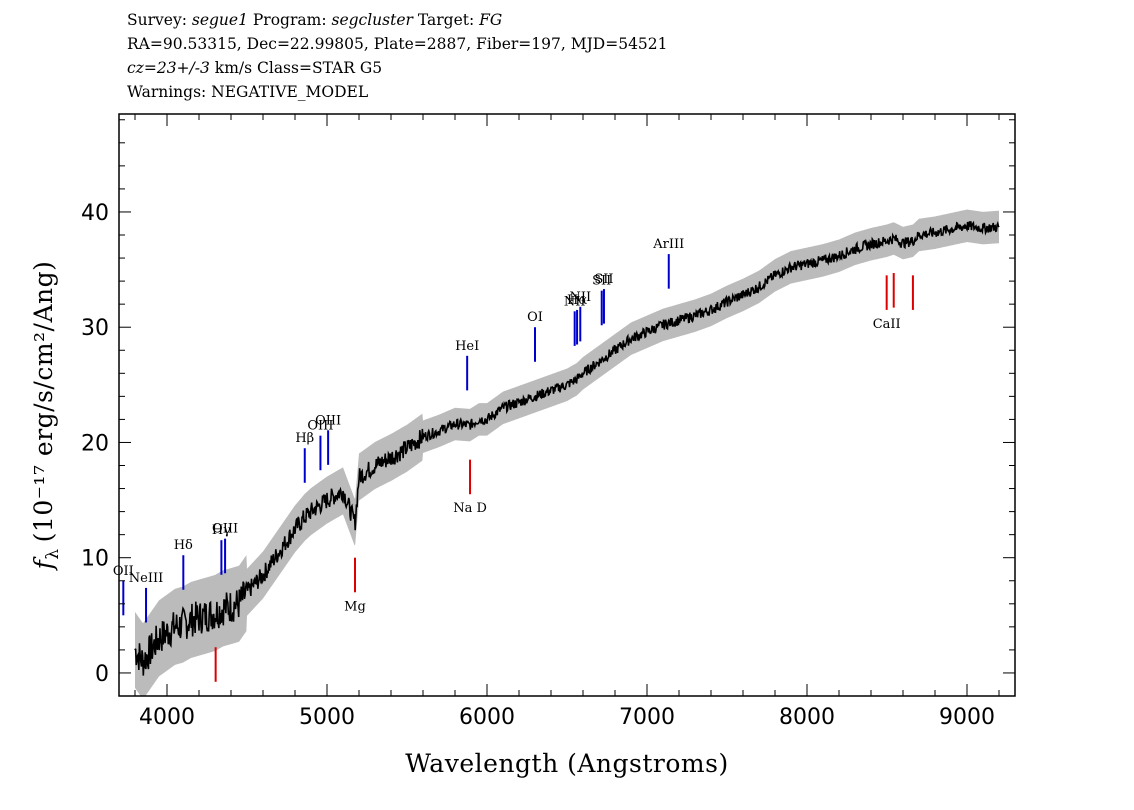 The image size is (1134, 810). What do you see at coordinates (327, 717) in the screenshot?
I see `x-tick-label: 5000` at bounding box center [327, 717].